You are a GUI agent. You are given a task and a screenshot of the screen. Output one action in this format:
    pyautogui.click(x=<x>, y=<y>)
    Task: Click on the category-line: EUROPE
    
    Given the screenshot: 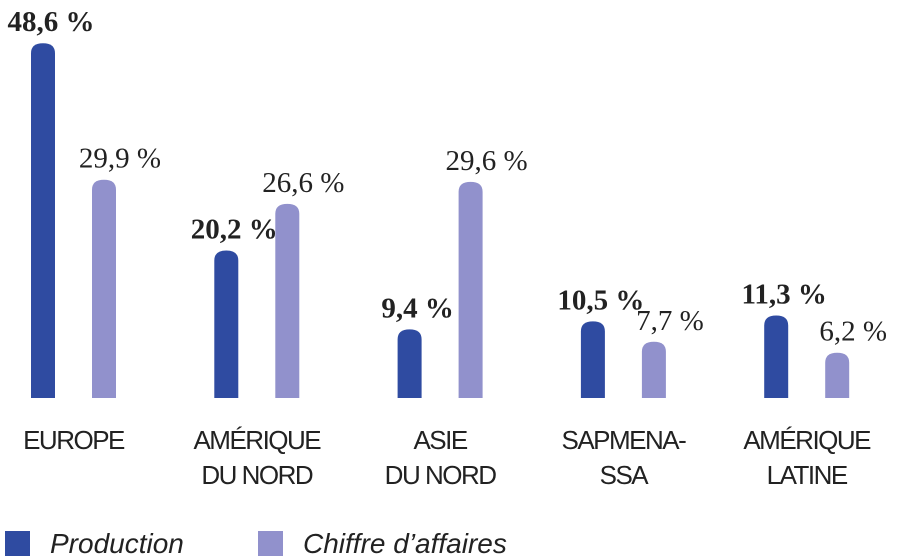 What is the action you would take?
    pyautogui.click(x=74, y=440)
    